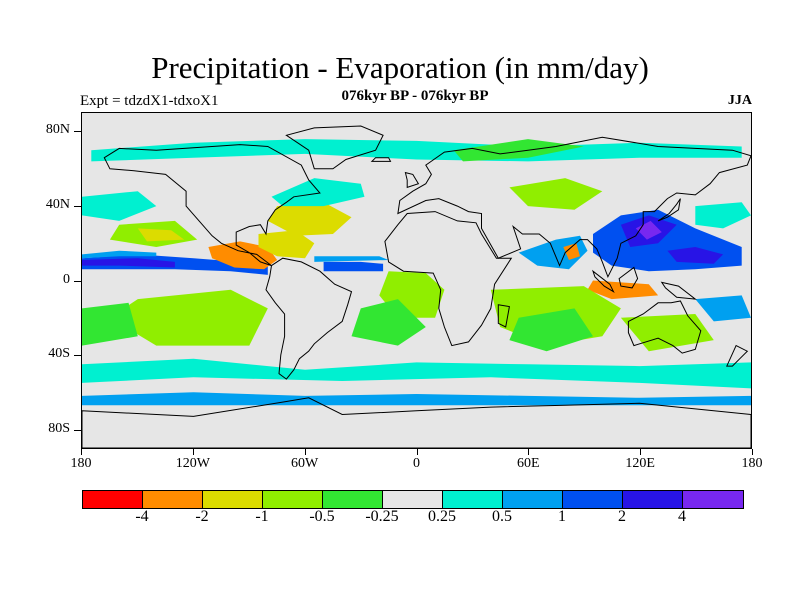 Image resolution: width=800 pixels, height=600 pixels. Describe the element at coordinates (416, 373) in the screenshot. I see `region-southern-ocean-cyan` at that location.